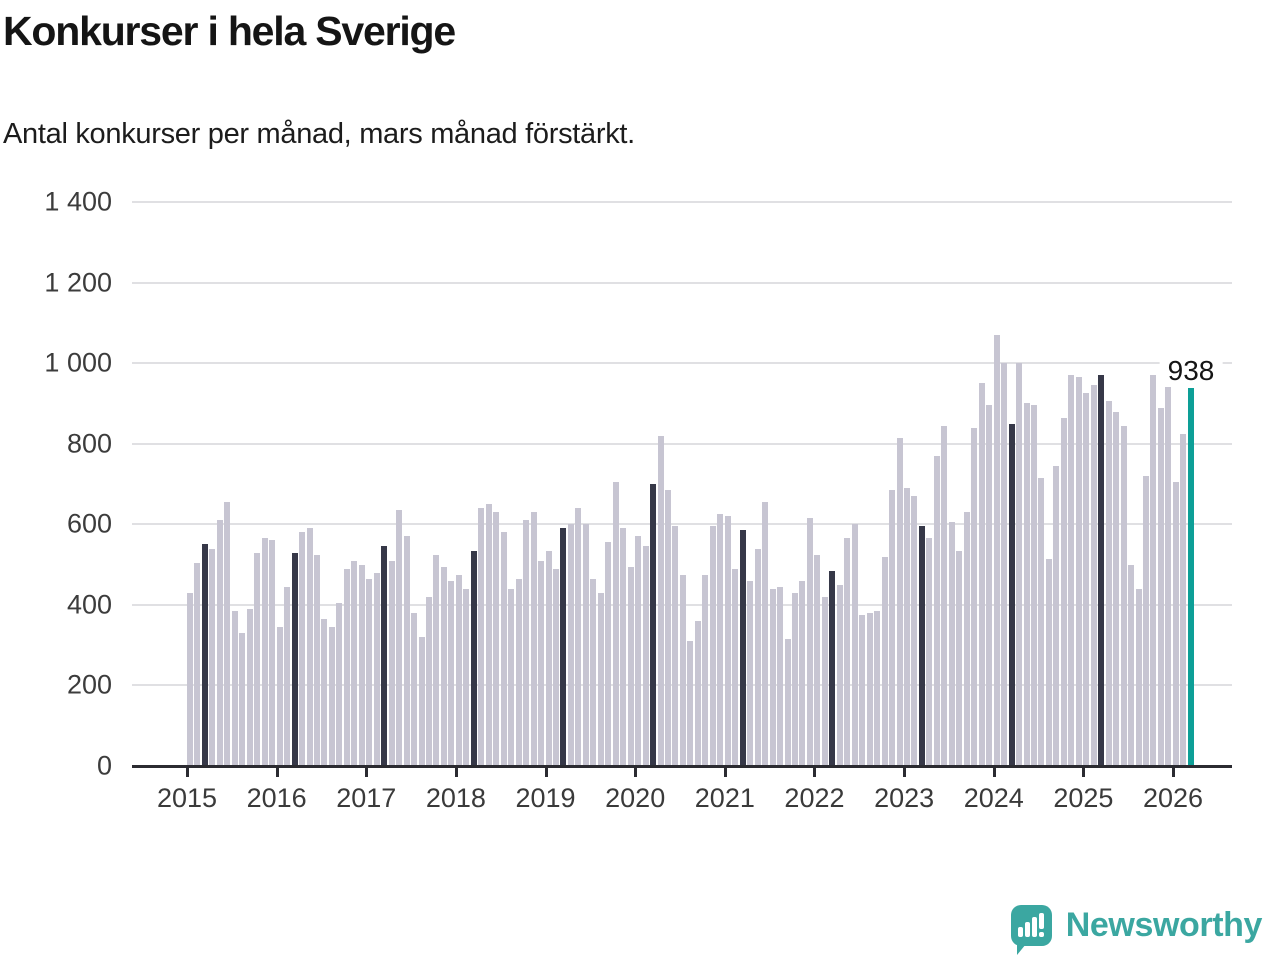 This screenshot has width=1280, height=960. Describe the element at coordinates (682, 766) in the screenshot. I see `x-axis-line` at that location.